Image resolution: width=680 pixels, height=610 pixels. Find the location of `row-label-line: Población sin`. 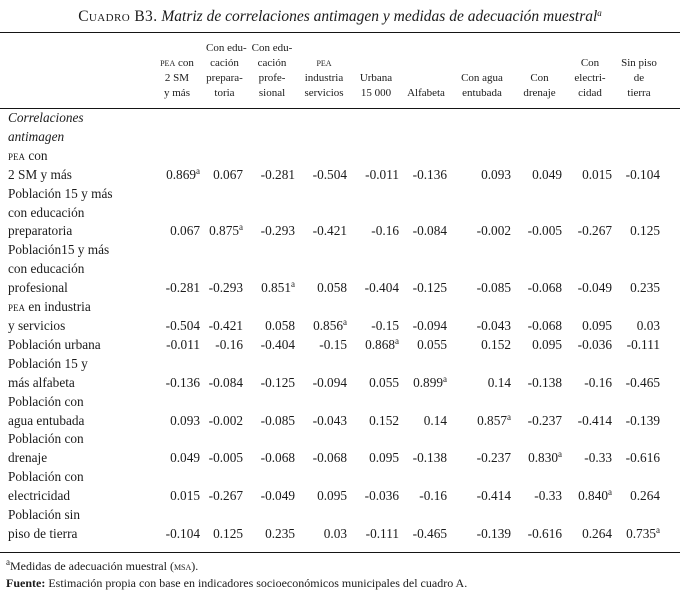

row-label-line: Población sin is located at coordinates (44, 515).